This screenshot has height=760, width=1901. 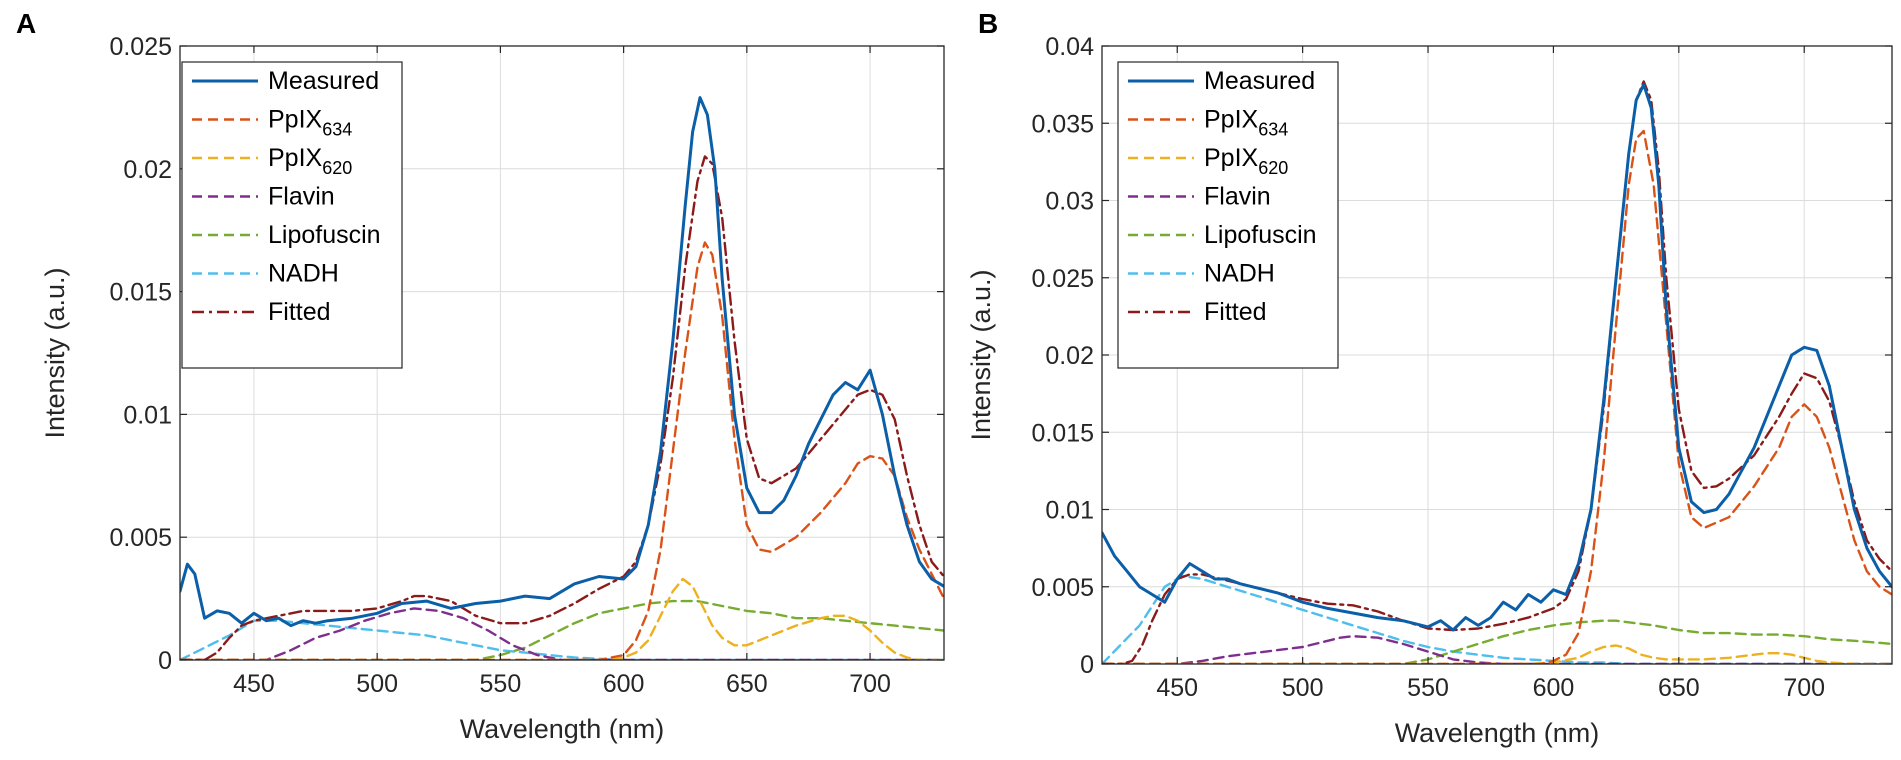 I want to click on panel-a-xtick-label-3: 600, so click(x=624, y=684).